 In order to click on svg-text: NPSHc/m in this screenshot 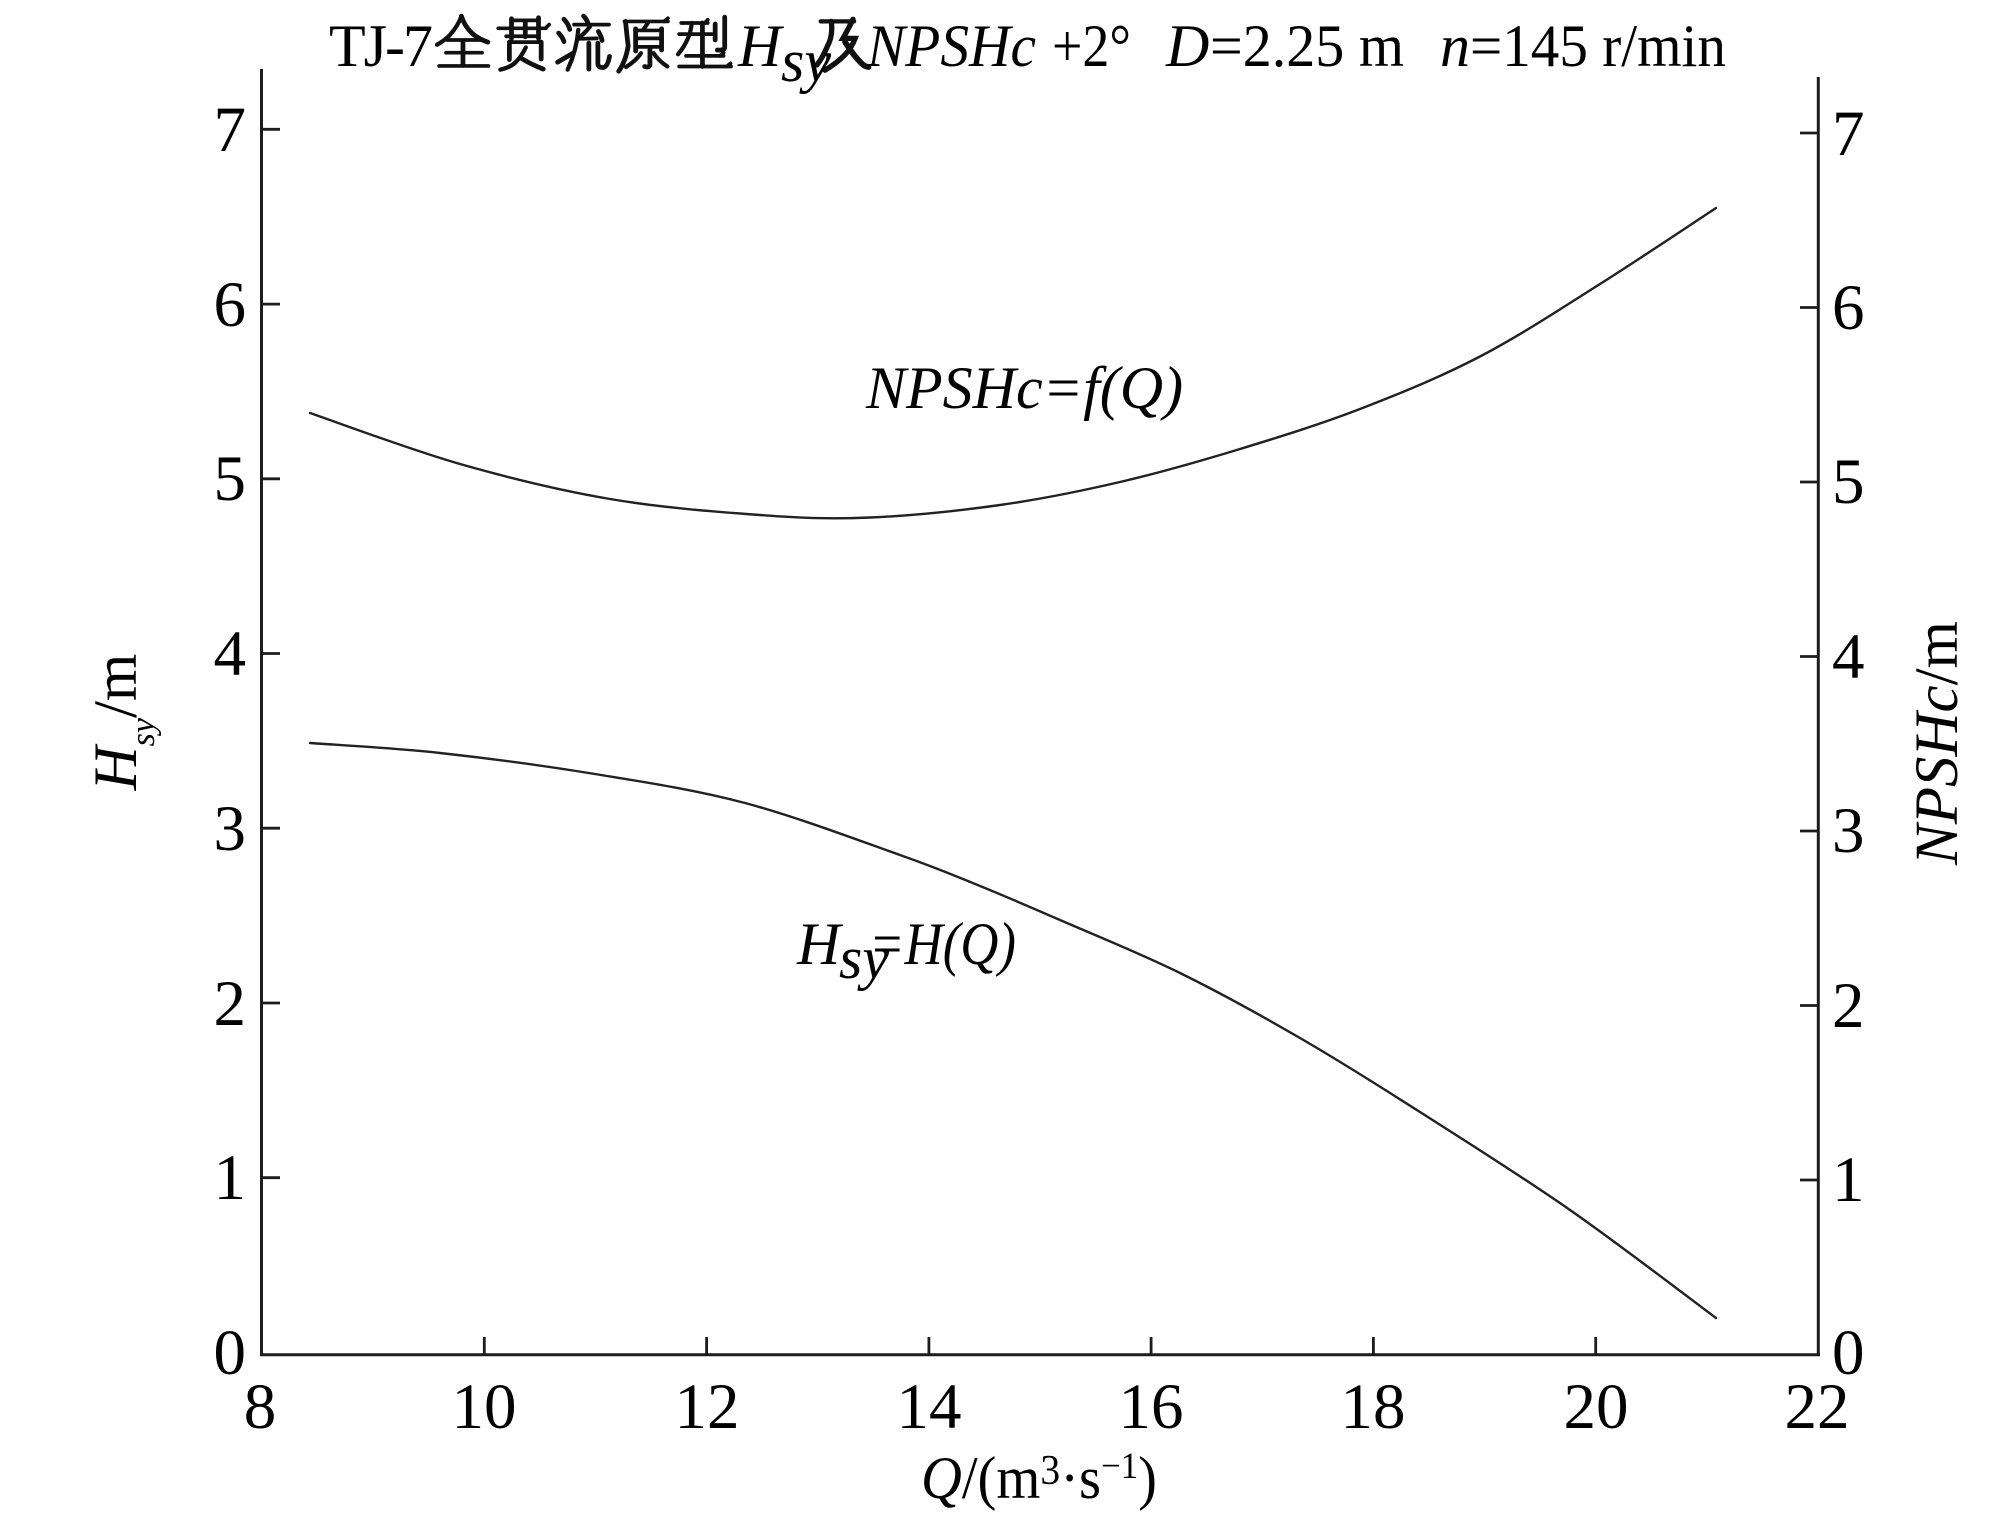, I will do `click(1937, 743)`.